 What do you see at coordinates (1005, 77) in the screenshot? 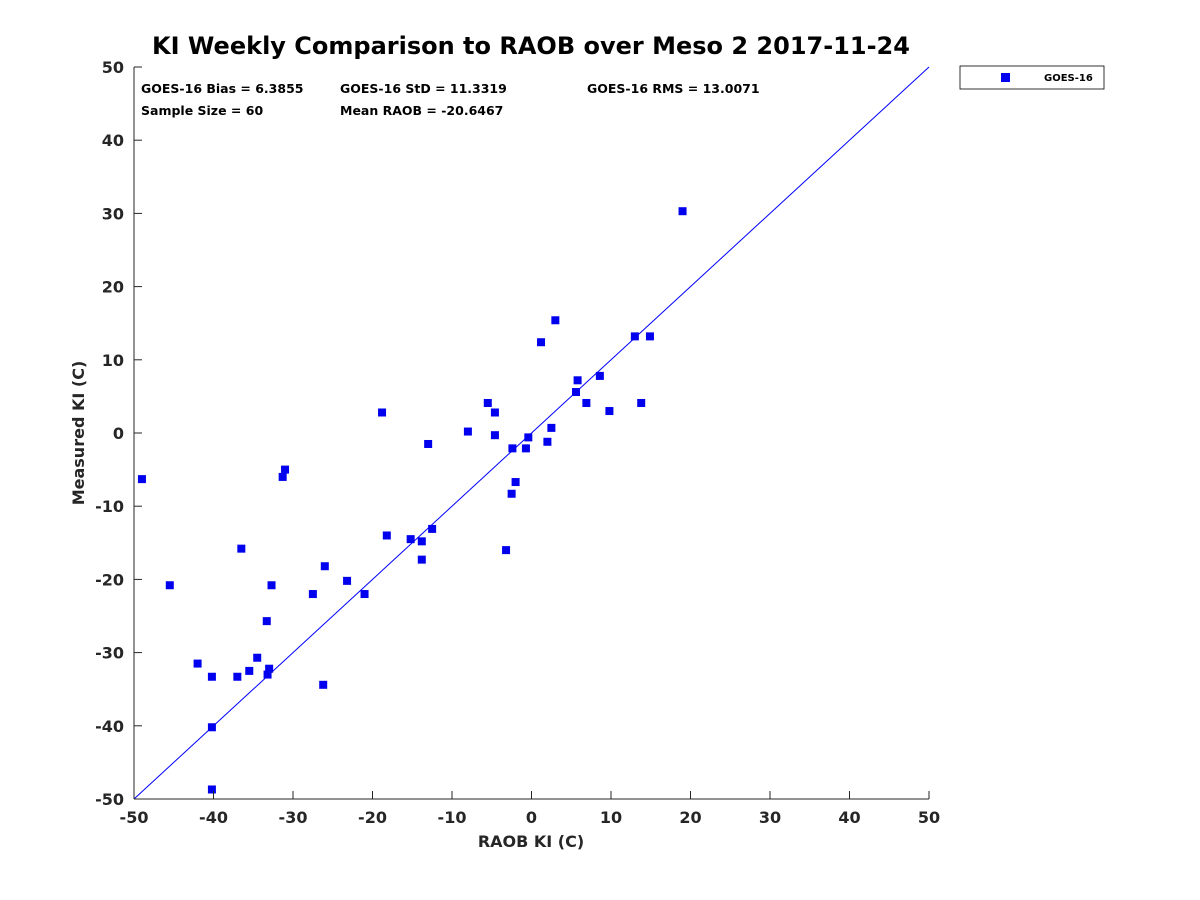
I see `legend-marker` at bounding box center [1005, 77].